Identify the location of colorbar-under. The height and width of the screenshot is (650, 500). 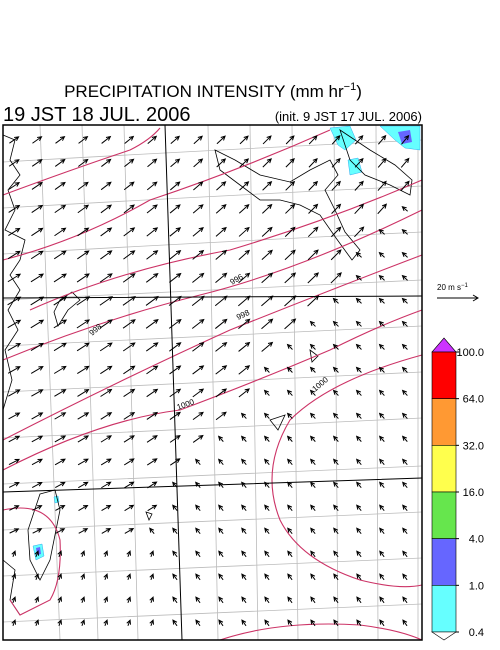
(444, 636).